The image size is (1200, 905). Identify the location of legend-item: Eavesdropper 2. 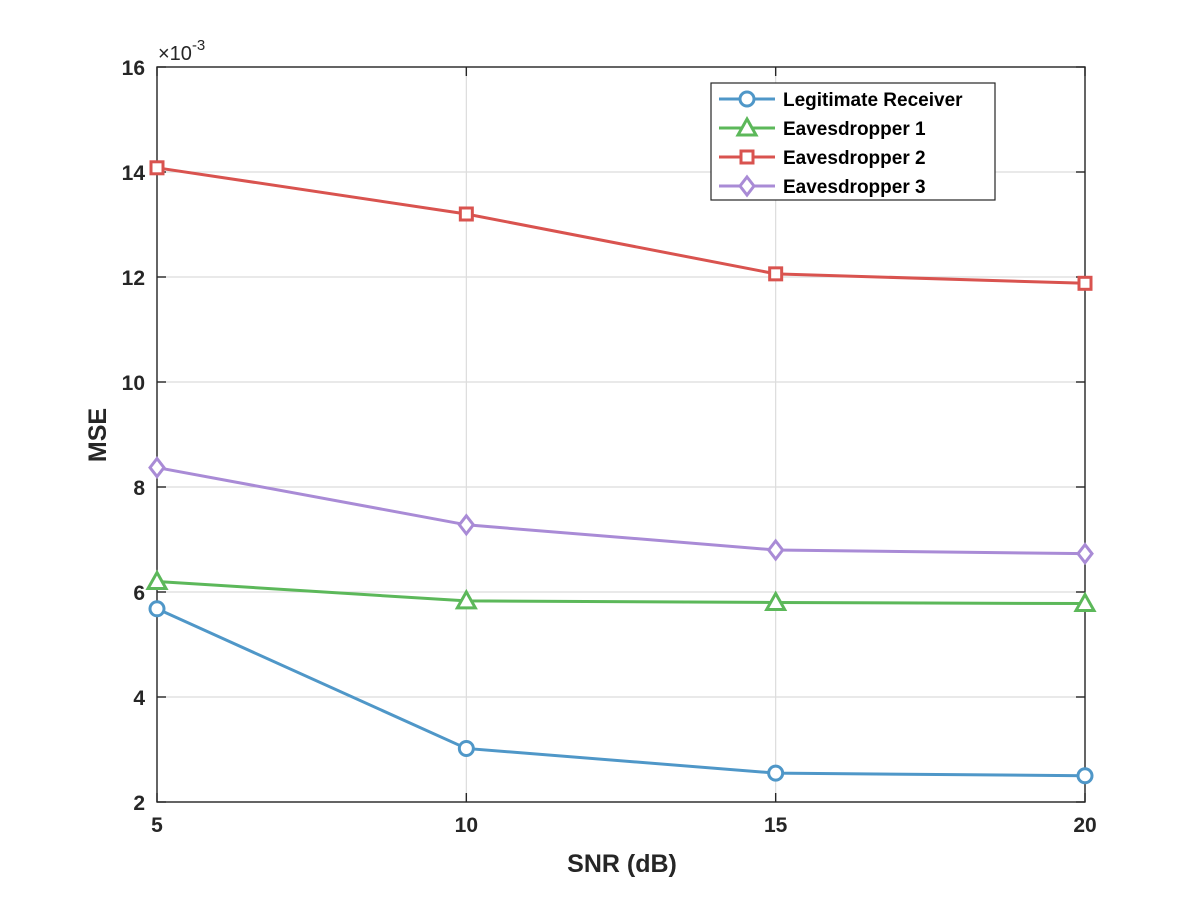
(822, 158).